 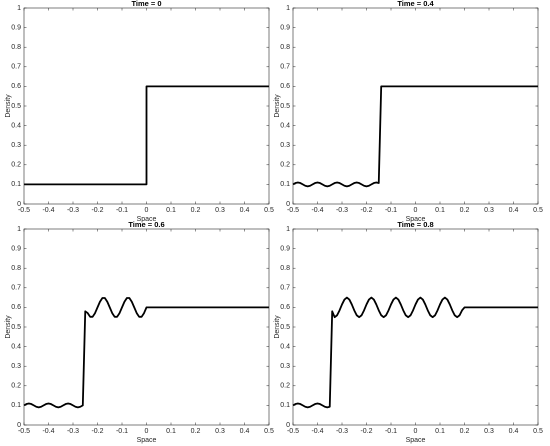 What do you see at coordinates (415, 224) in the screenshot?
I see `chart-title: Time = 0.8` at bounding box center [415, 224].